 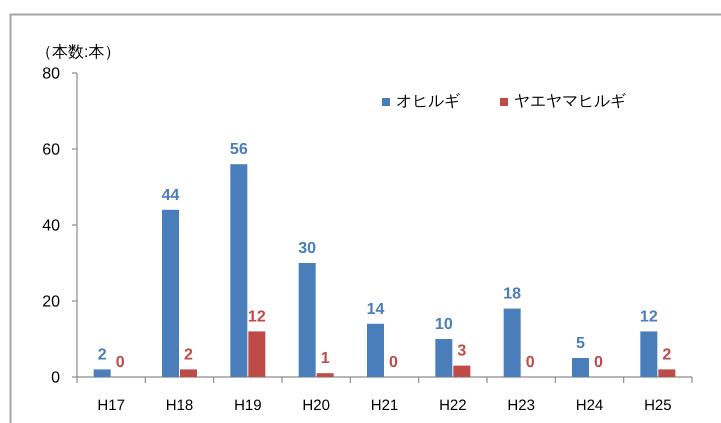 I want to click on x-tick-label: H20, so click(x=316, y=405).